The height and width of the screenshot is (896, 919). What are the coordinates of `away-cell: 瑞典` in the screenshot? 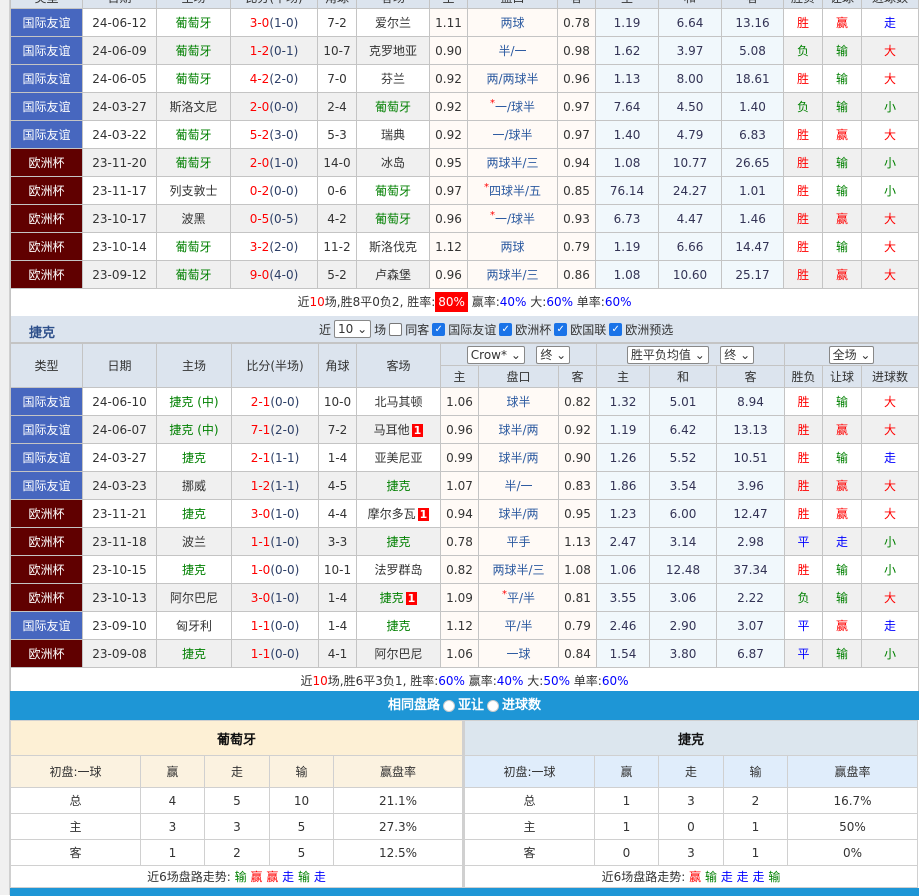 It's located at (393, 134).